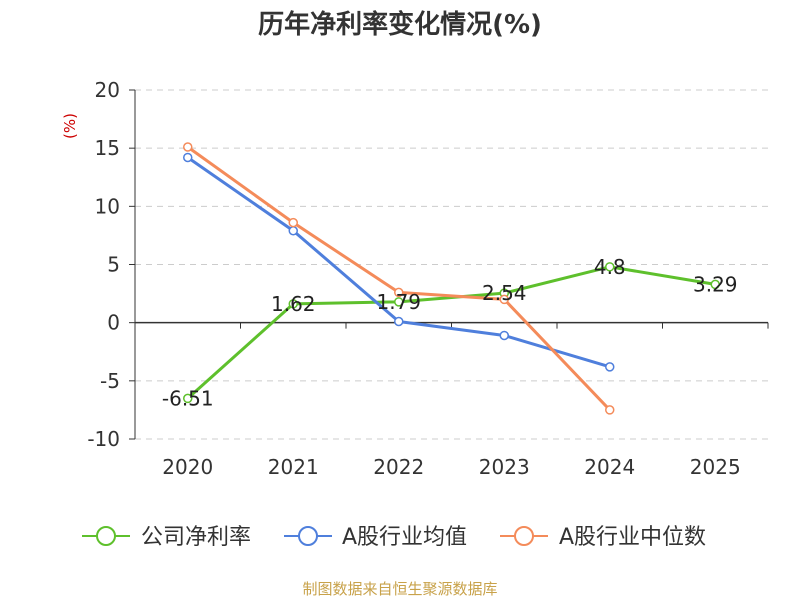 The image size is (800, 600). What do you see at coordinates (107, 90) in the screenshot?
I see `y-tick-label: 20` at bounding box center [107, 90].